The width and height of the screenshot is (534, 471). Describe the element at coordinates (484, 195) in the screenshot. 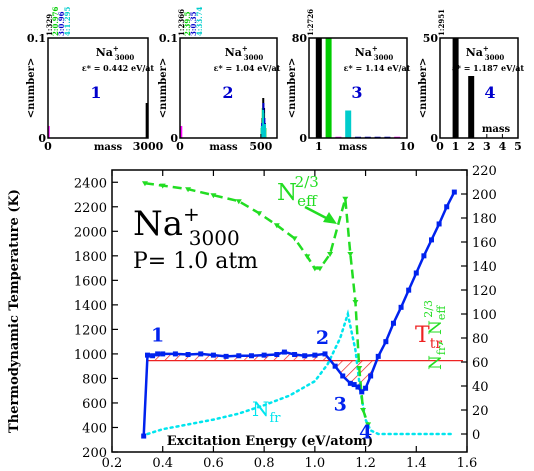

I see `y-right-tick-label: 200` at that location.